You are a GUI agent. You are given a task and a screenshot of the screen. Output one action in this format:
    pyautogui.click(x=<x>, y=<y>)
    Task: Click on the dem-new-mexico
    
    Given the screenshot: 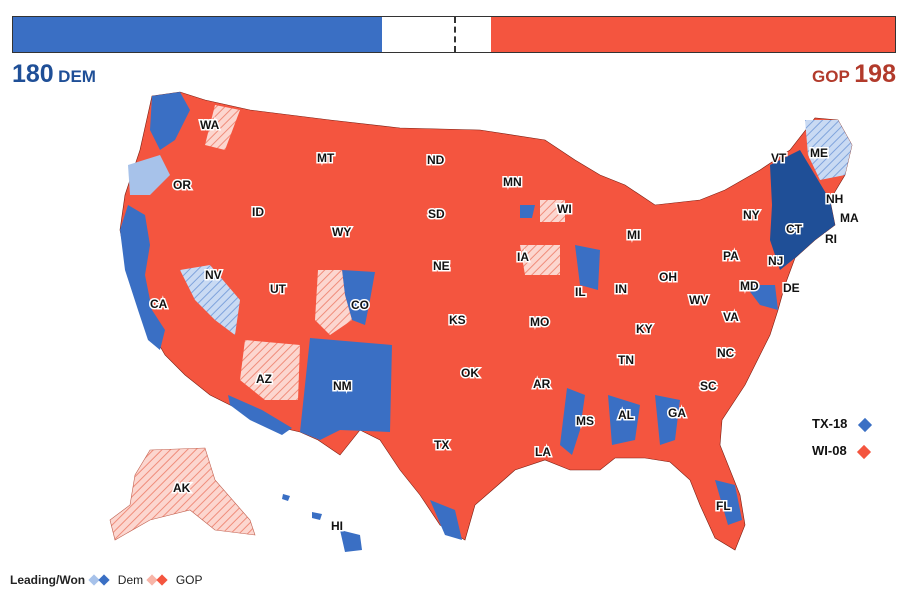 What is the action you would take?
    pyautogui.click(x=346, y=389)
    